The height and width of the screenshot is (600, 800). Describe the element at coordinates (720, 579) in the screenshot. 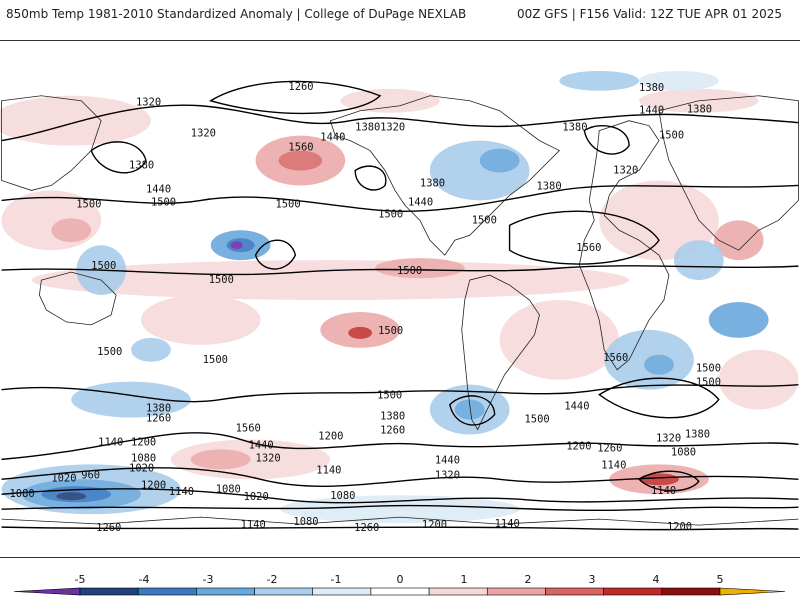

I see `colorbar-tick-label: 5` at that location.